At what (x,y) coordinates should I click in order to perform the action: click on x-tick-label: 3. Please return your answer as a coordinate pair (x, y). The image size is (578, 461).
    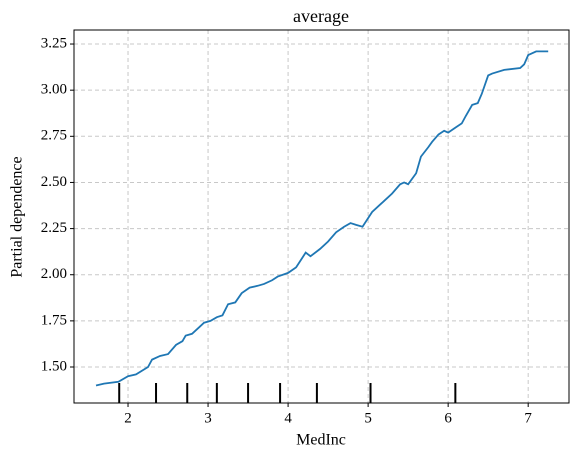
    Looking at the image, I should click on (208, 418).